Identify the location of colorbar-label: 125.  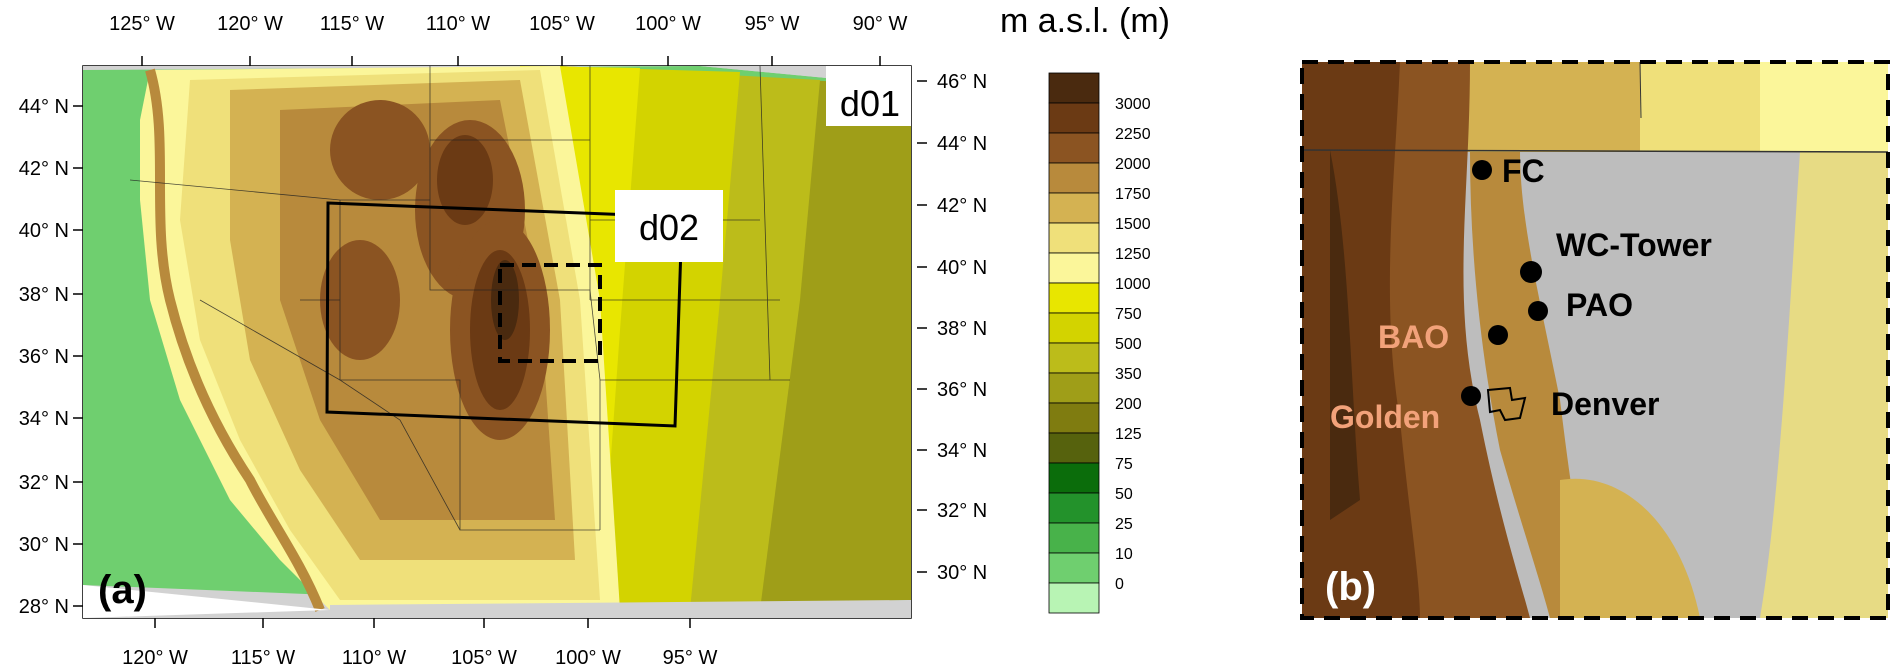
(1128, 434).